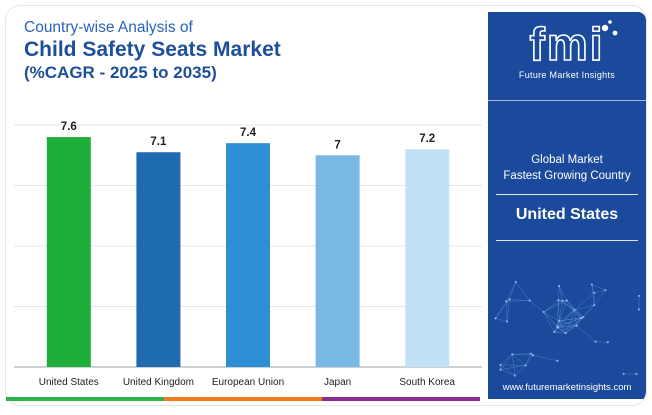  What do you see at coordinates (567, 319) in the screenshot?
I see `network-decoration` at bounding box center [567, 319].